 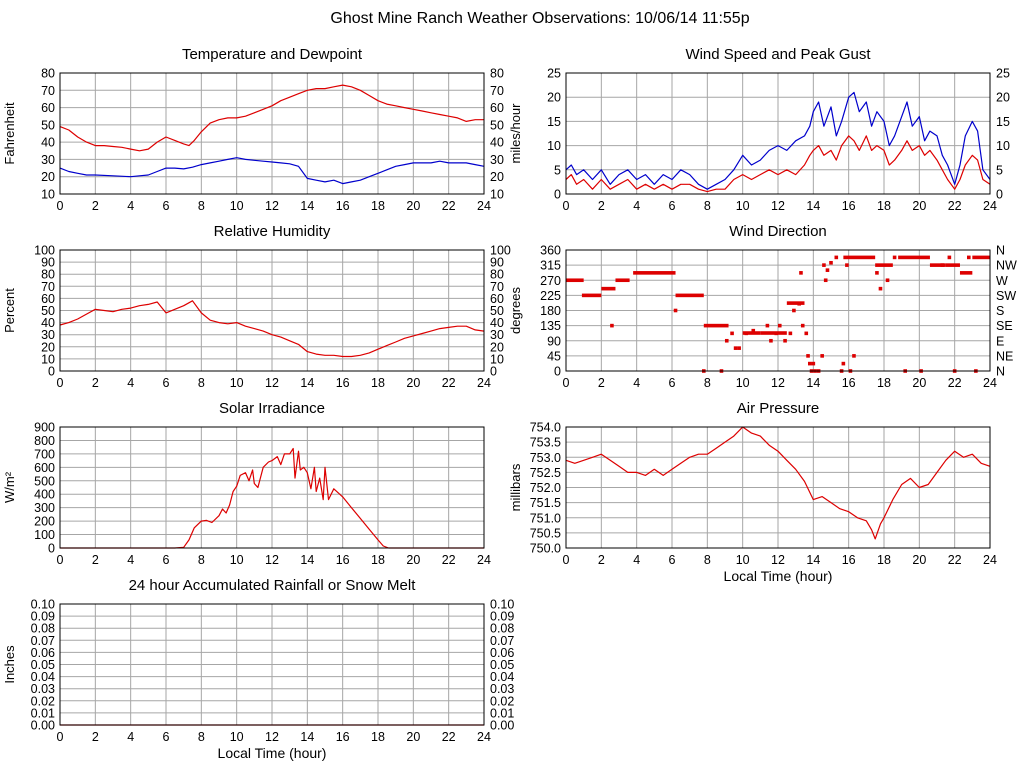 What do you see at coordinates (43, 605) in the screenshot?
I see `y-tick-label: 0.10` at bounding box center [43, 605].